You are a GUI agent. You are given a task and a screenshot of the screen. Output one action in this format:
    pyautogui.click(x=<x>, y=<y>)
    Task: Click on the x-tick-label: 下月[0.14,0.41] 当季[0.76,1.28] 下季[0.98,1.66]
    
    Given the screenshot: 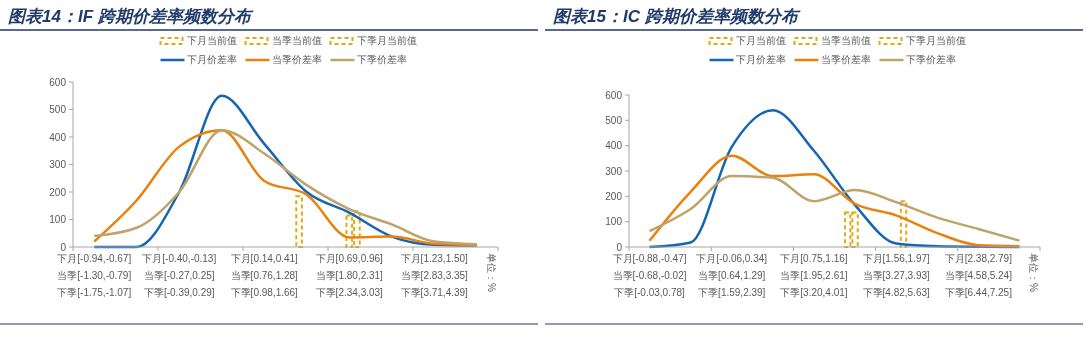 What is the action you would take?
    pyautogui.click(x=264, y=275)
    